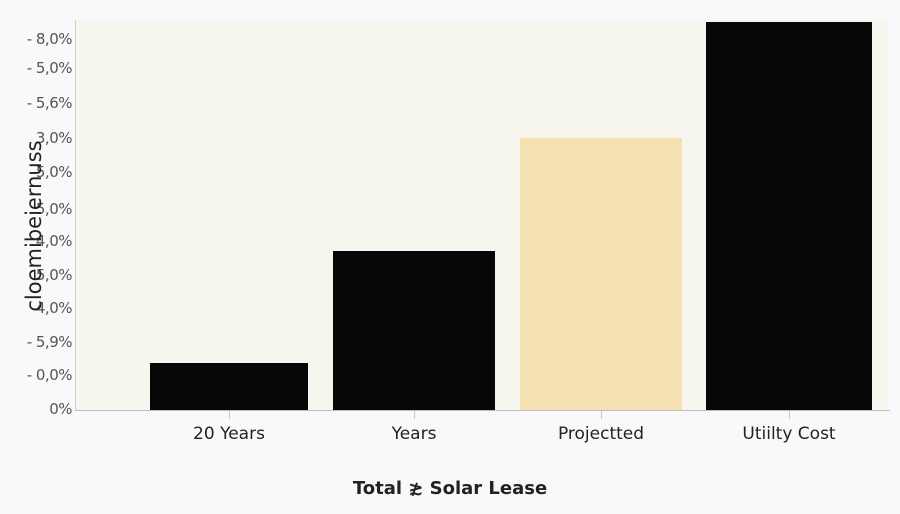 The image size is (900, 514). Describe the element at coordinates (49, 103) in the screenshot. I see `y-tick-label: - 5,6%` at that location.